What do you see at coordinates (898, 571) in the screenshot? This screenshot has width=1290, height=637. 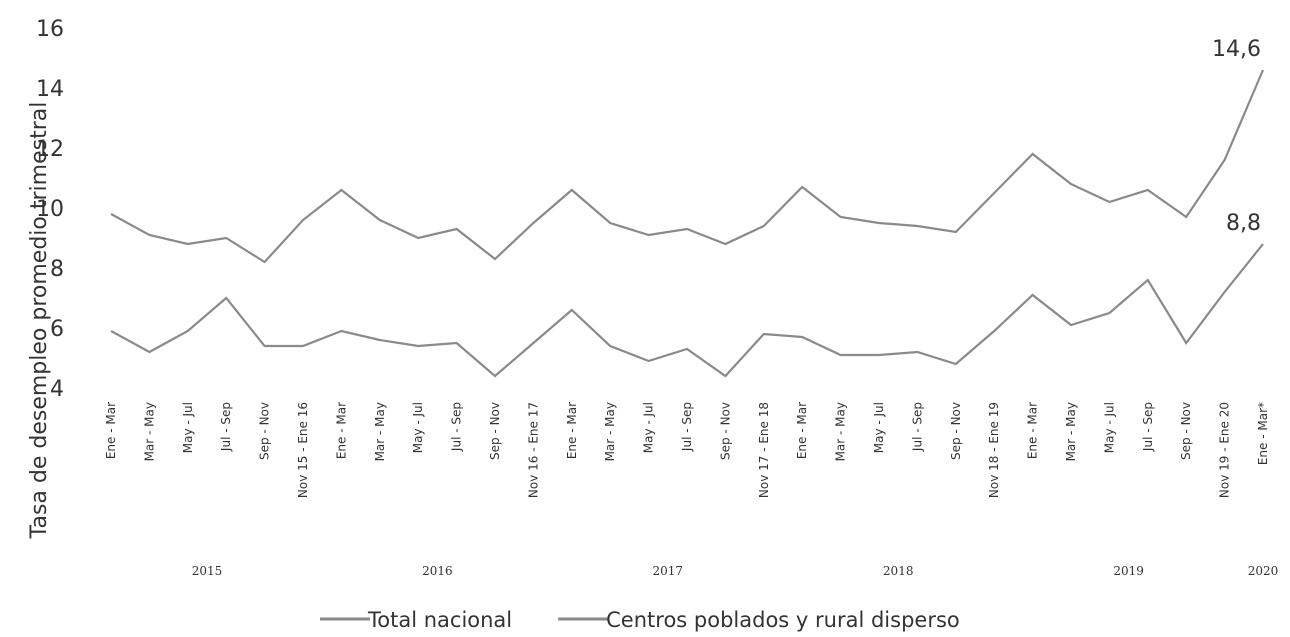 I see `year-label: 2018` at bounding box center [898, 571].